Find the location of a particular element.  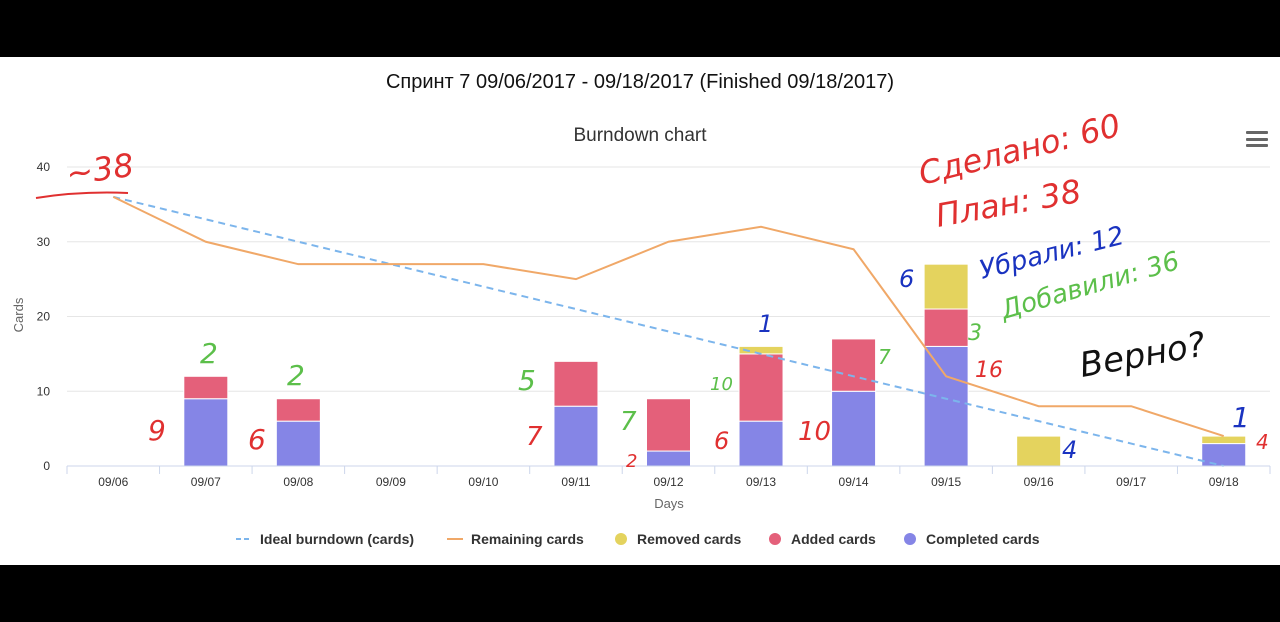

y-tick-label: 40 is located at coordinates (44, 167).